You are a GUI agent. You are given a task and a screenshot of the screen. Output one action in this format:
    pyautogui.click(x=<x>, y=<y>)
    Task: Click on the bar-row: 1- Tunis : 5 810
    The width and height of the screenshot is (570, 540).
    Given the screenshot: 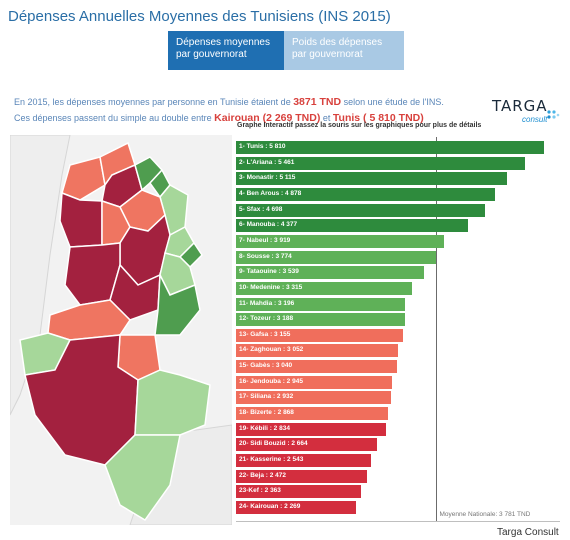 What is the action you would take?
    pyautogui.click(x=390, y=147)
    